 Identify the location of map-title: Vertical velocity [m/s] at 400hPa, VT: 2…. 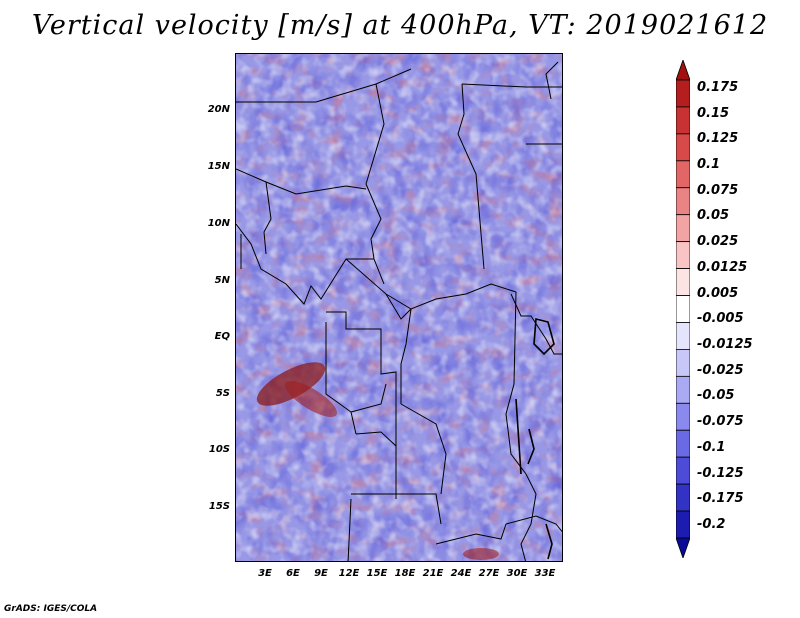
(400, 25).